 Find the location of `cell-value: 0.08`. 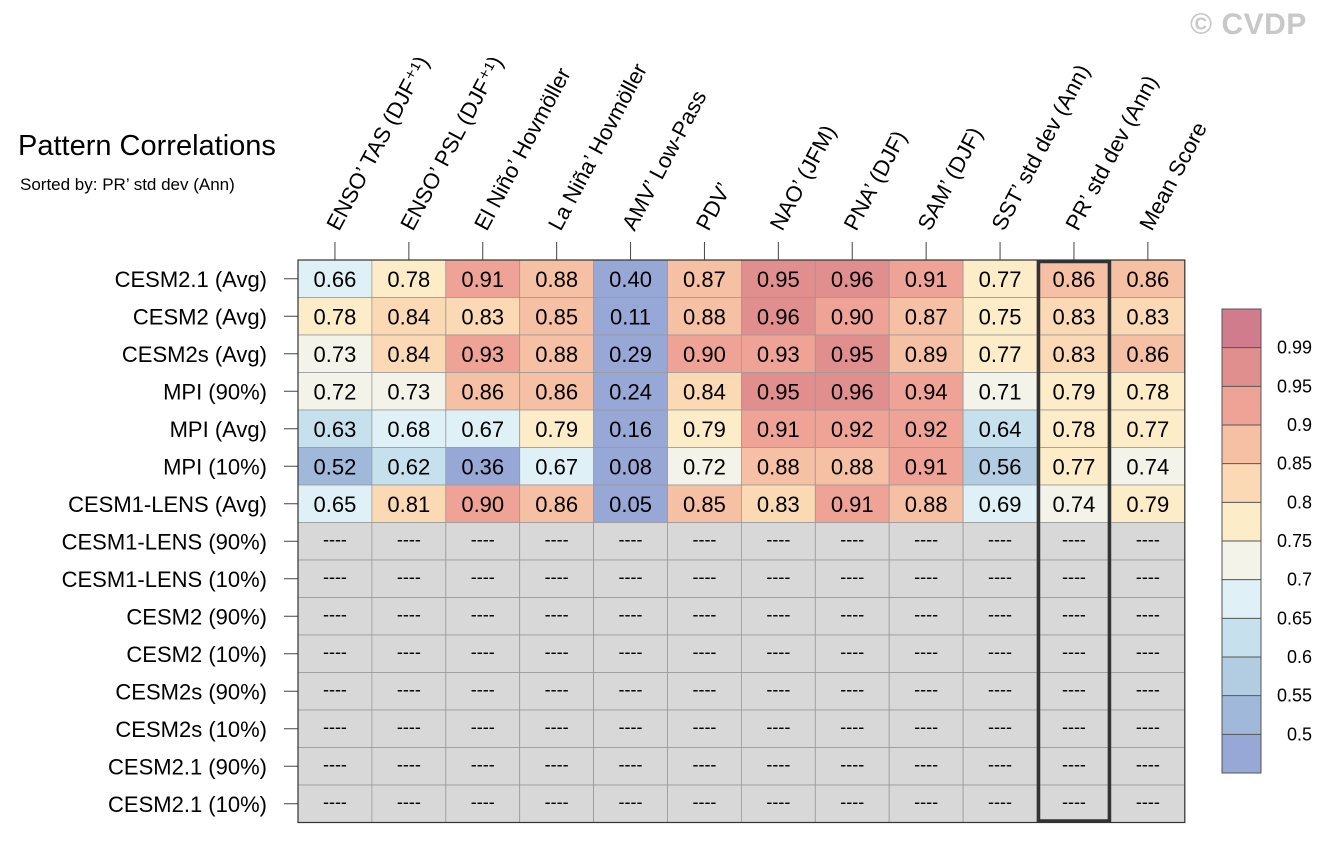

cell-value: 0.08 is located at coordinates (630, 466).